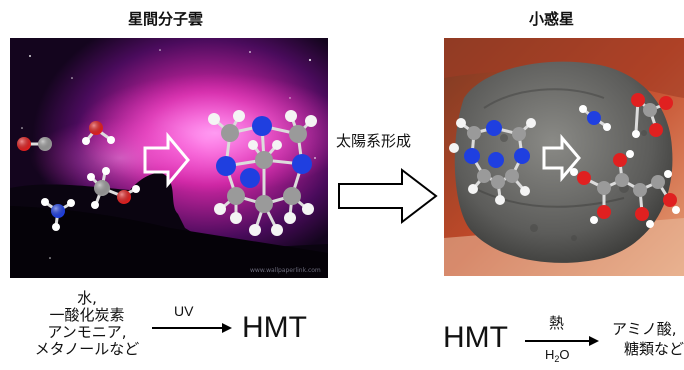 This screenshot has height=370, width=684. I want to click on water-molecule, so click(98, 133).